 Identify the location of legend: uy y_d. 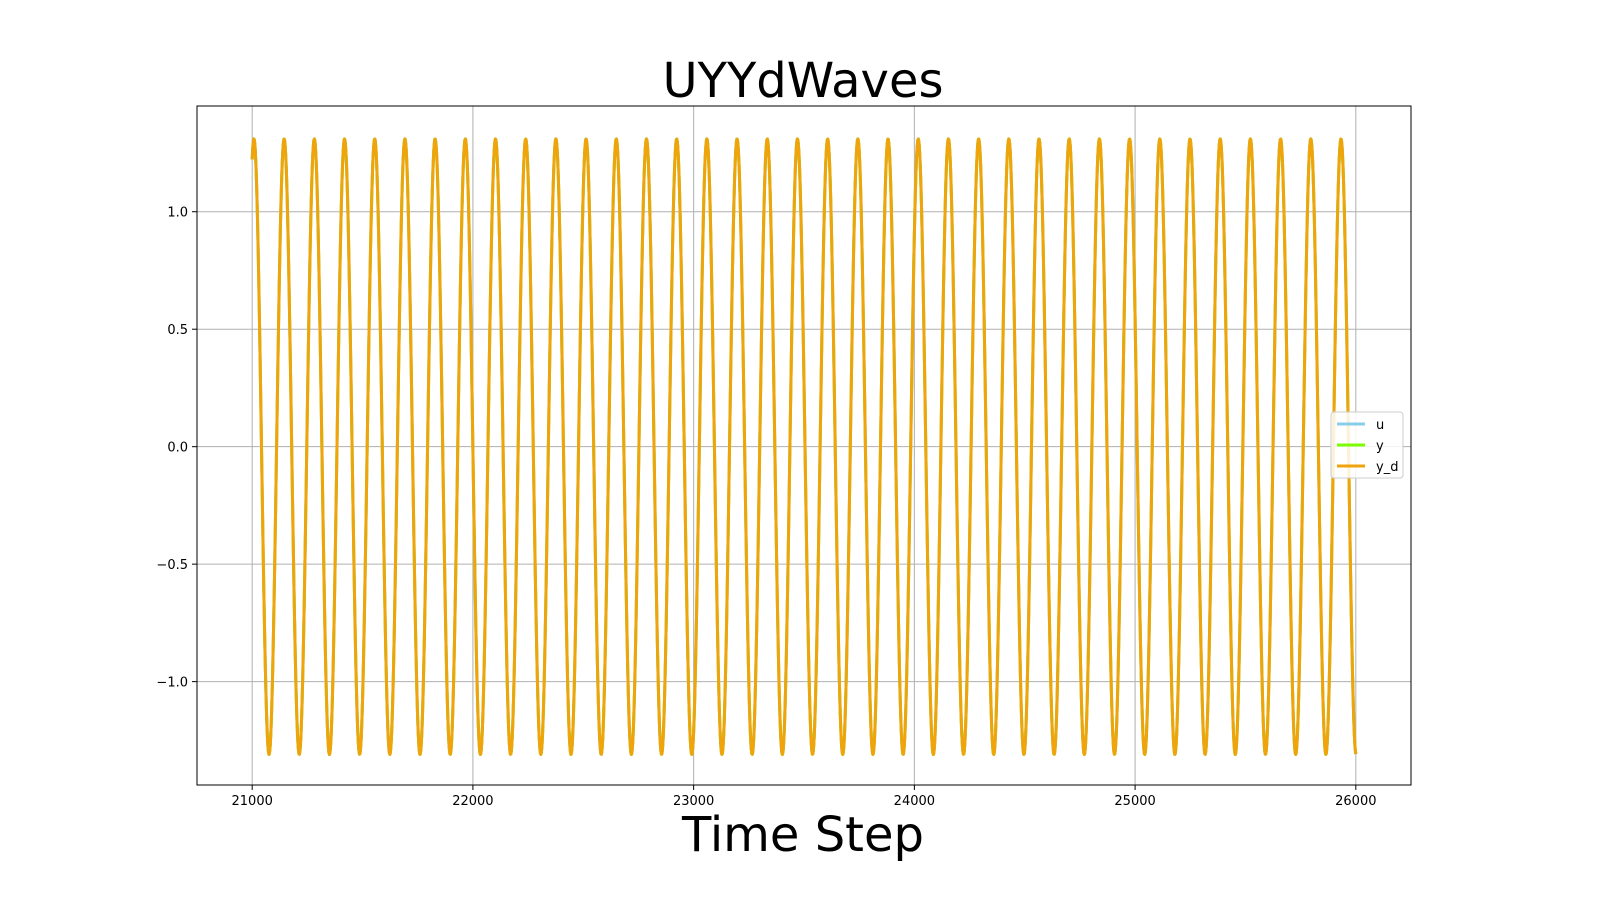
(1367, 445).